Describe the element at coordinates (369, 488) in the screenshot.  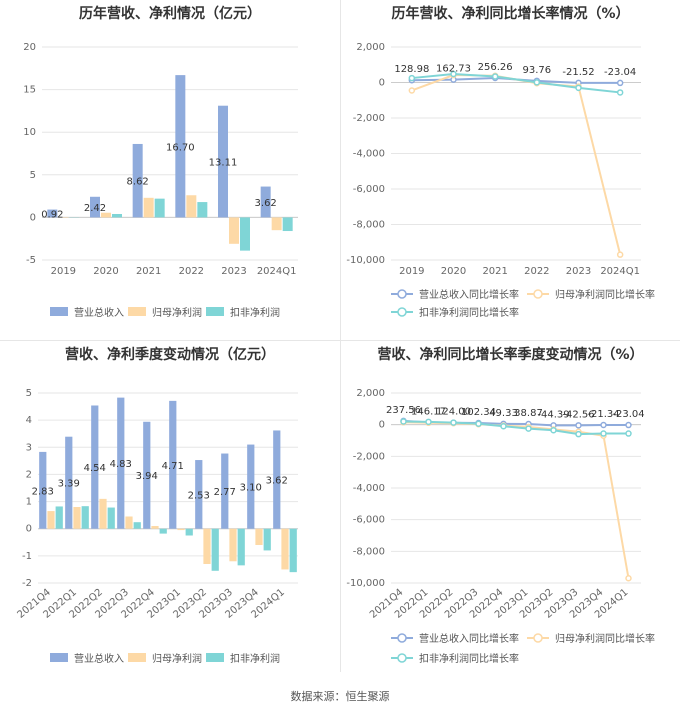
I see `y-tick-label: -4,000` at that location.